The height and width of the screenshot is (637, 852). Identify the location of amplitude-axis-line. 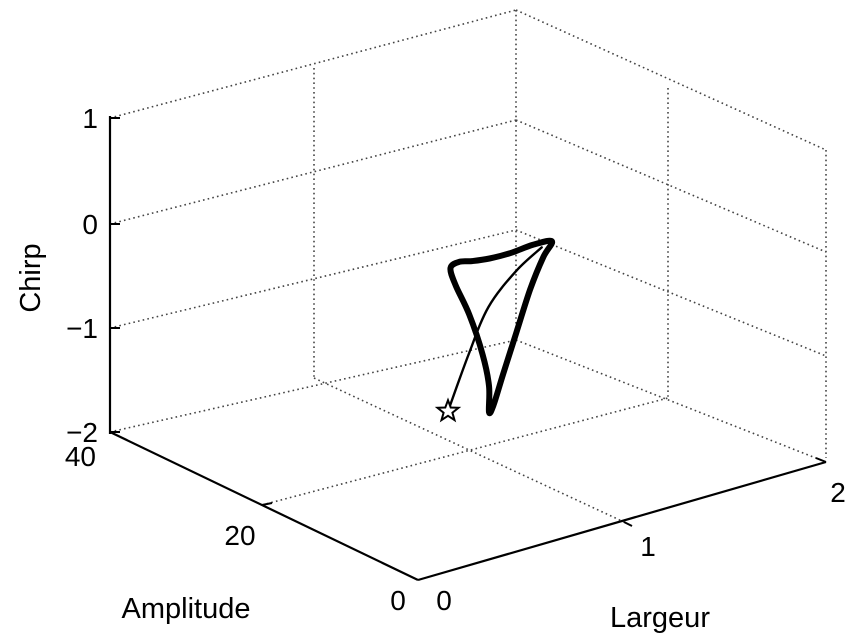
(264, 506).